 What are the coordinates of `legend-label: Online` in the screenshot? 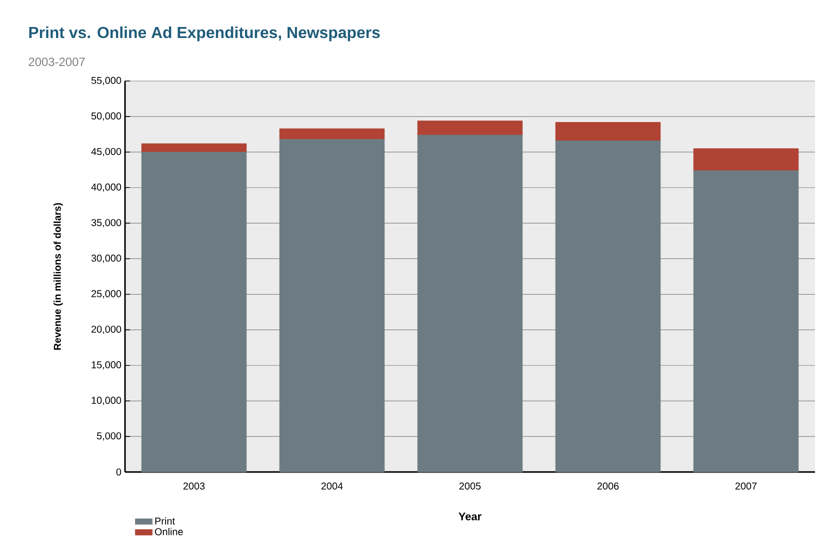 It's located at (168, 532).